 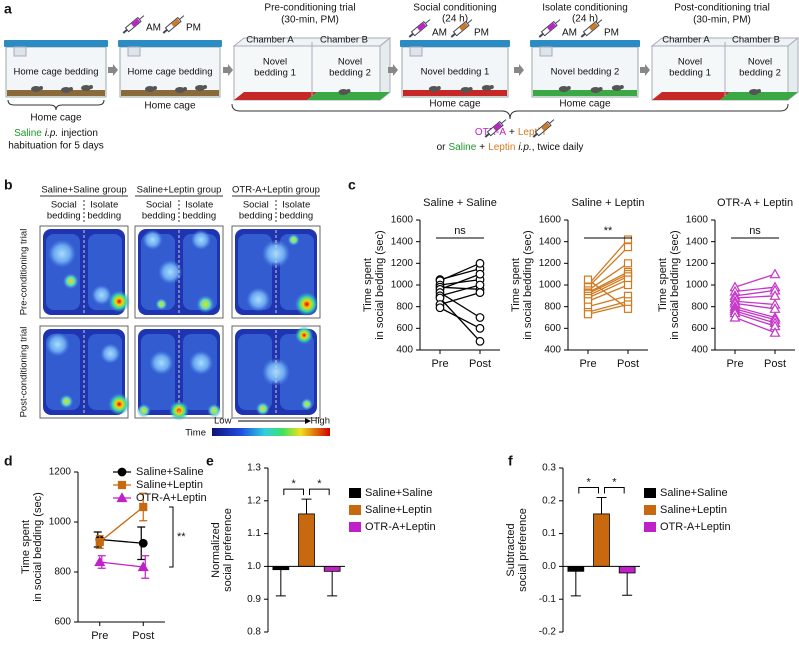 What do you see at coordinates (306, 540) in the screenshot?
I see `bar` at bounding box center [306, 540].